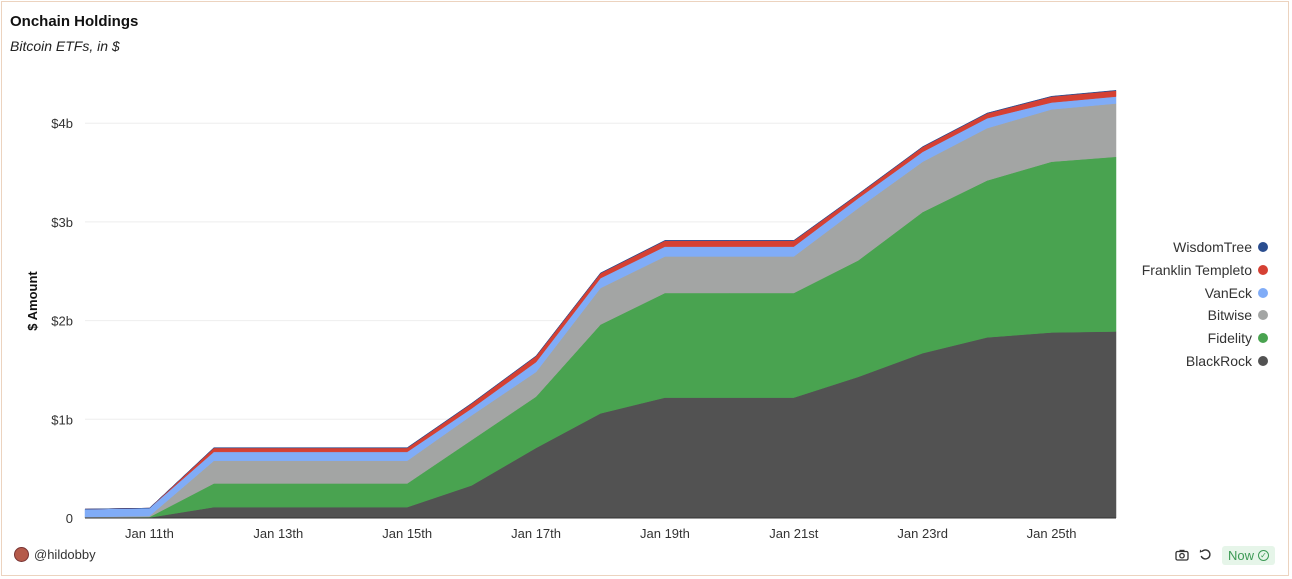 The image size is (1292, 579). What do you see at coordinates (1212, 247) in the screenshot?
I see `legend-label: WisdomTree` at bounding box center [1212, 247].